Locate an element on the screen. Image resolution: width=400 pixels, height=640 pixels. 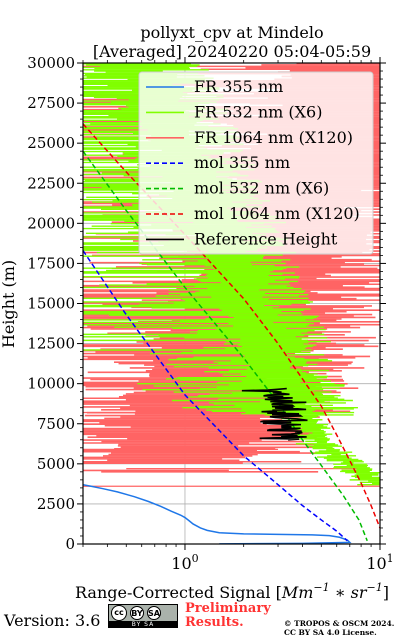
preliminary-line-1: Preliminary is located at coordinates (228, 608).